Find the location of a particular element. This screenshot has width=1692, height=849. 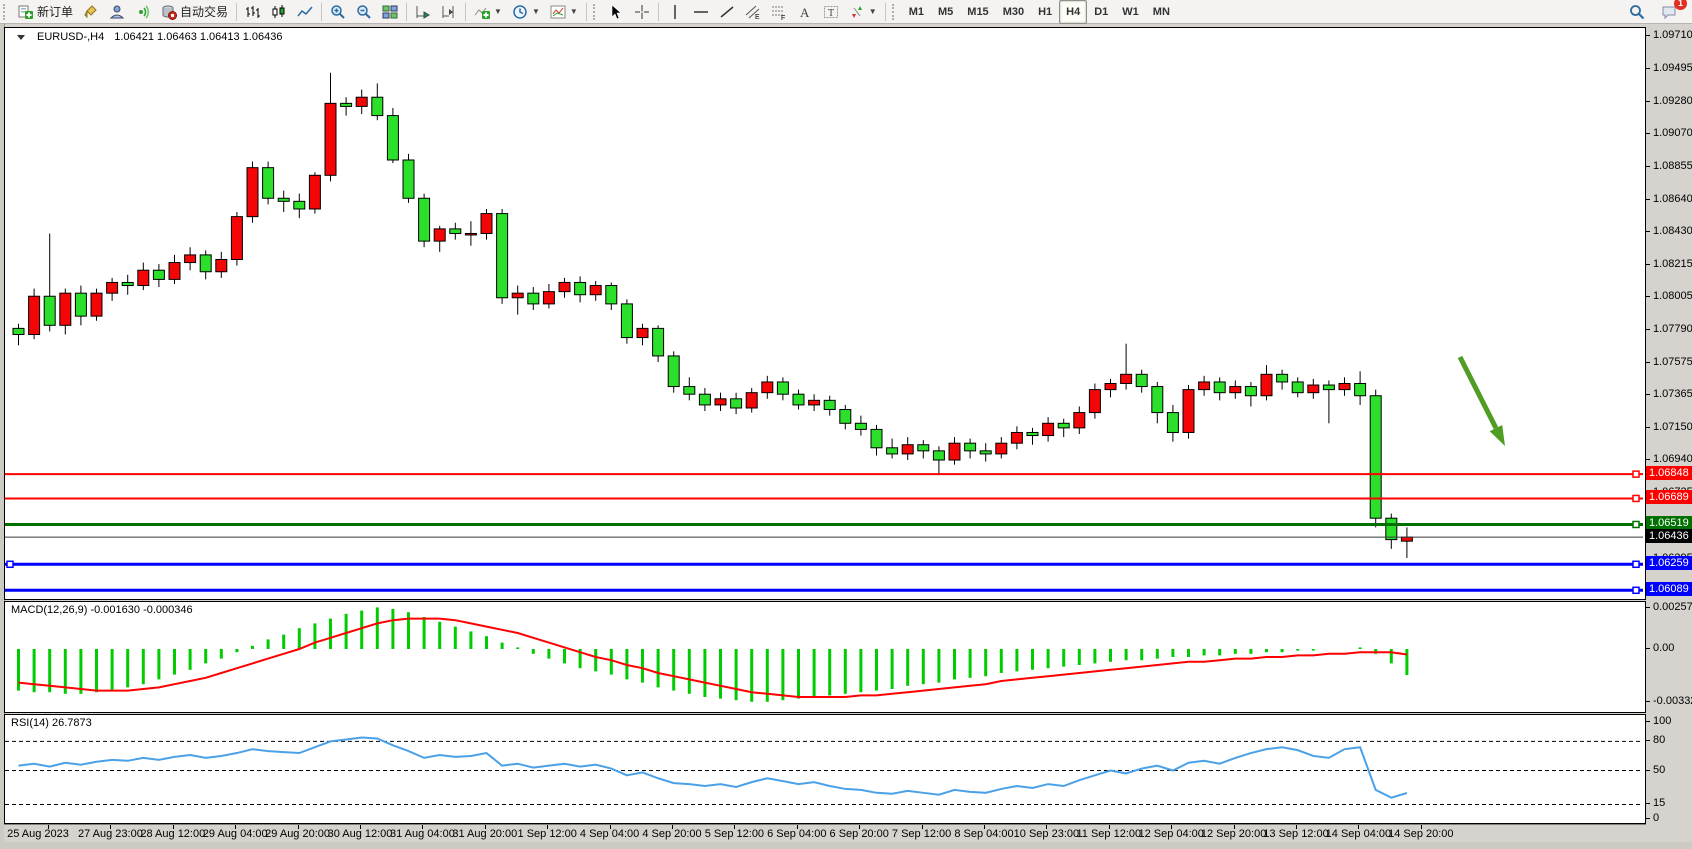

macd-chart-surface is located at coordinates (824, 656).